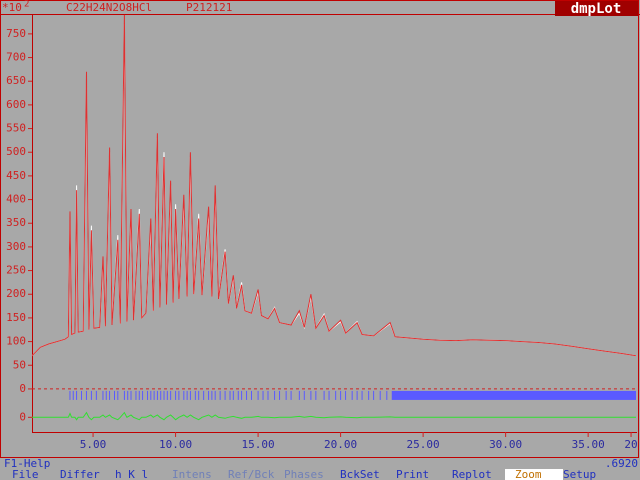 Image resolution: width=640 pixels, height=480 pixels. Describe the element at coordinates (588, 444) in the screenshot. I see `x-tick-label: 35.00` at that location.